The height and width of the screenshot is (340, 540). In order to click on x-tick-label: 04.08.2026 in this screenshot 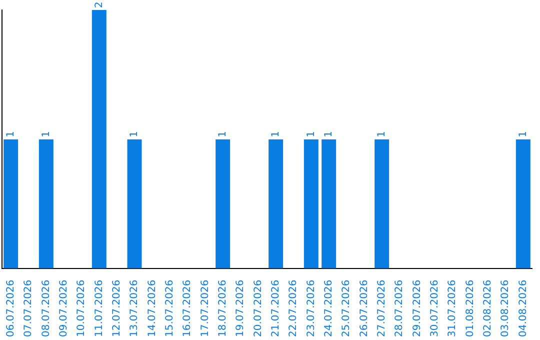, I will do `click(523, 309)`.